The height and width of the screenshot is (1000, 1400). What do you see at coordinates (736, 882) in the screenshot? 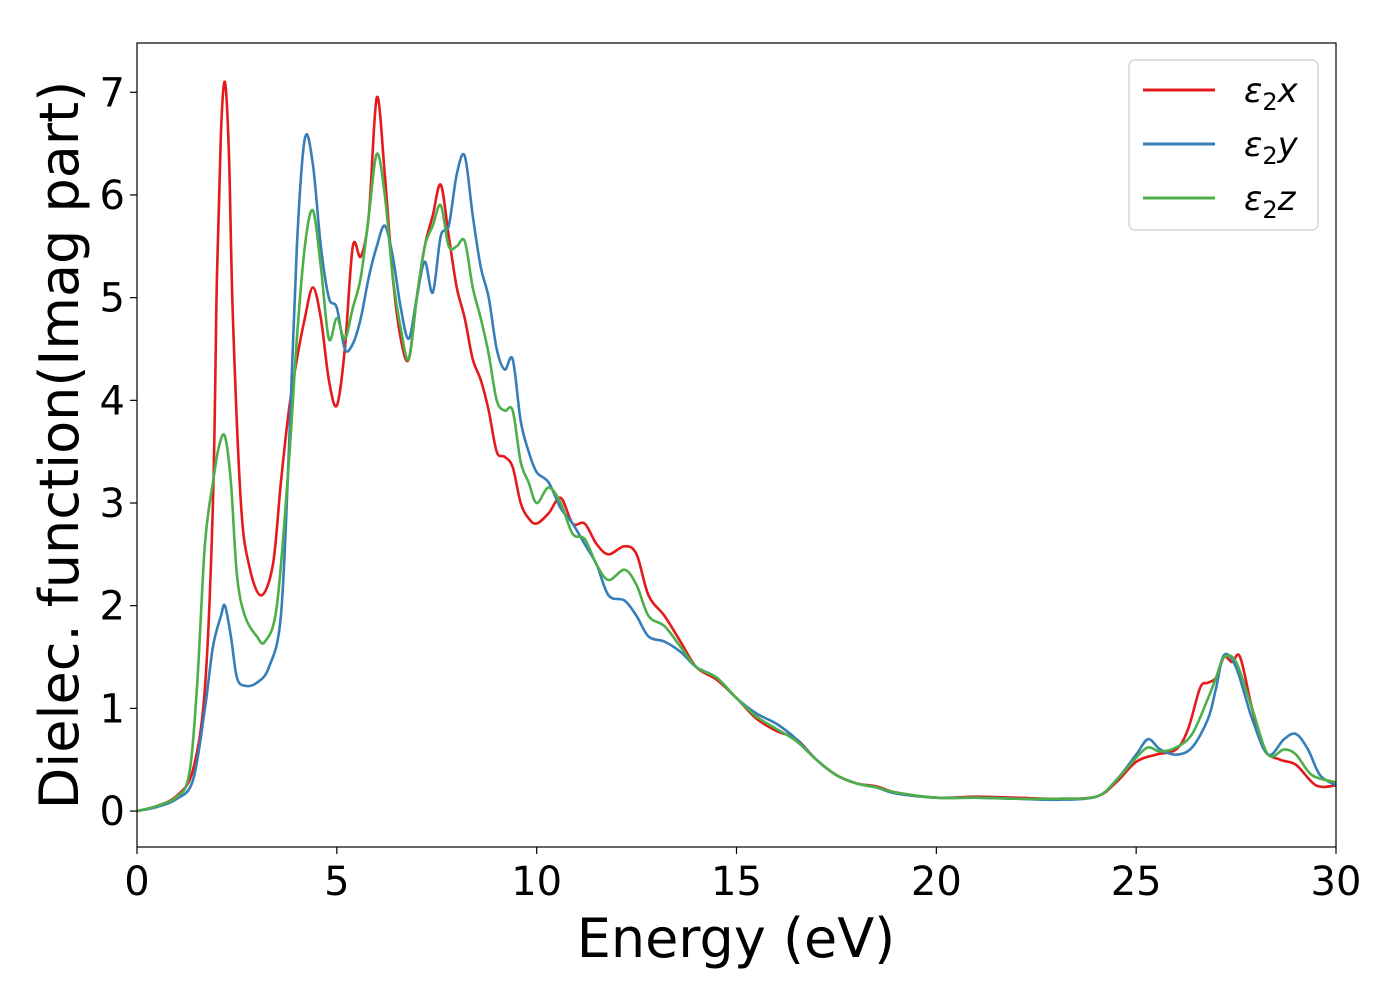
I see `x-tick-label: 15` at bounding box center [736, 882].